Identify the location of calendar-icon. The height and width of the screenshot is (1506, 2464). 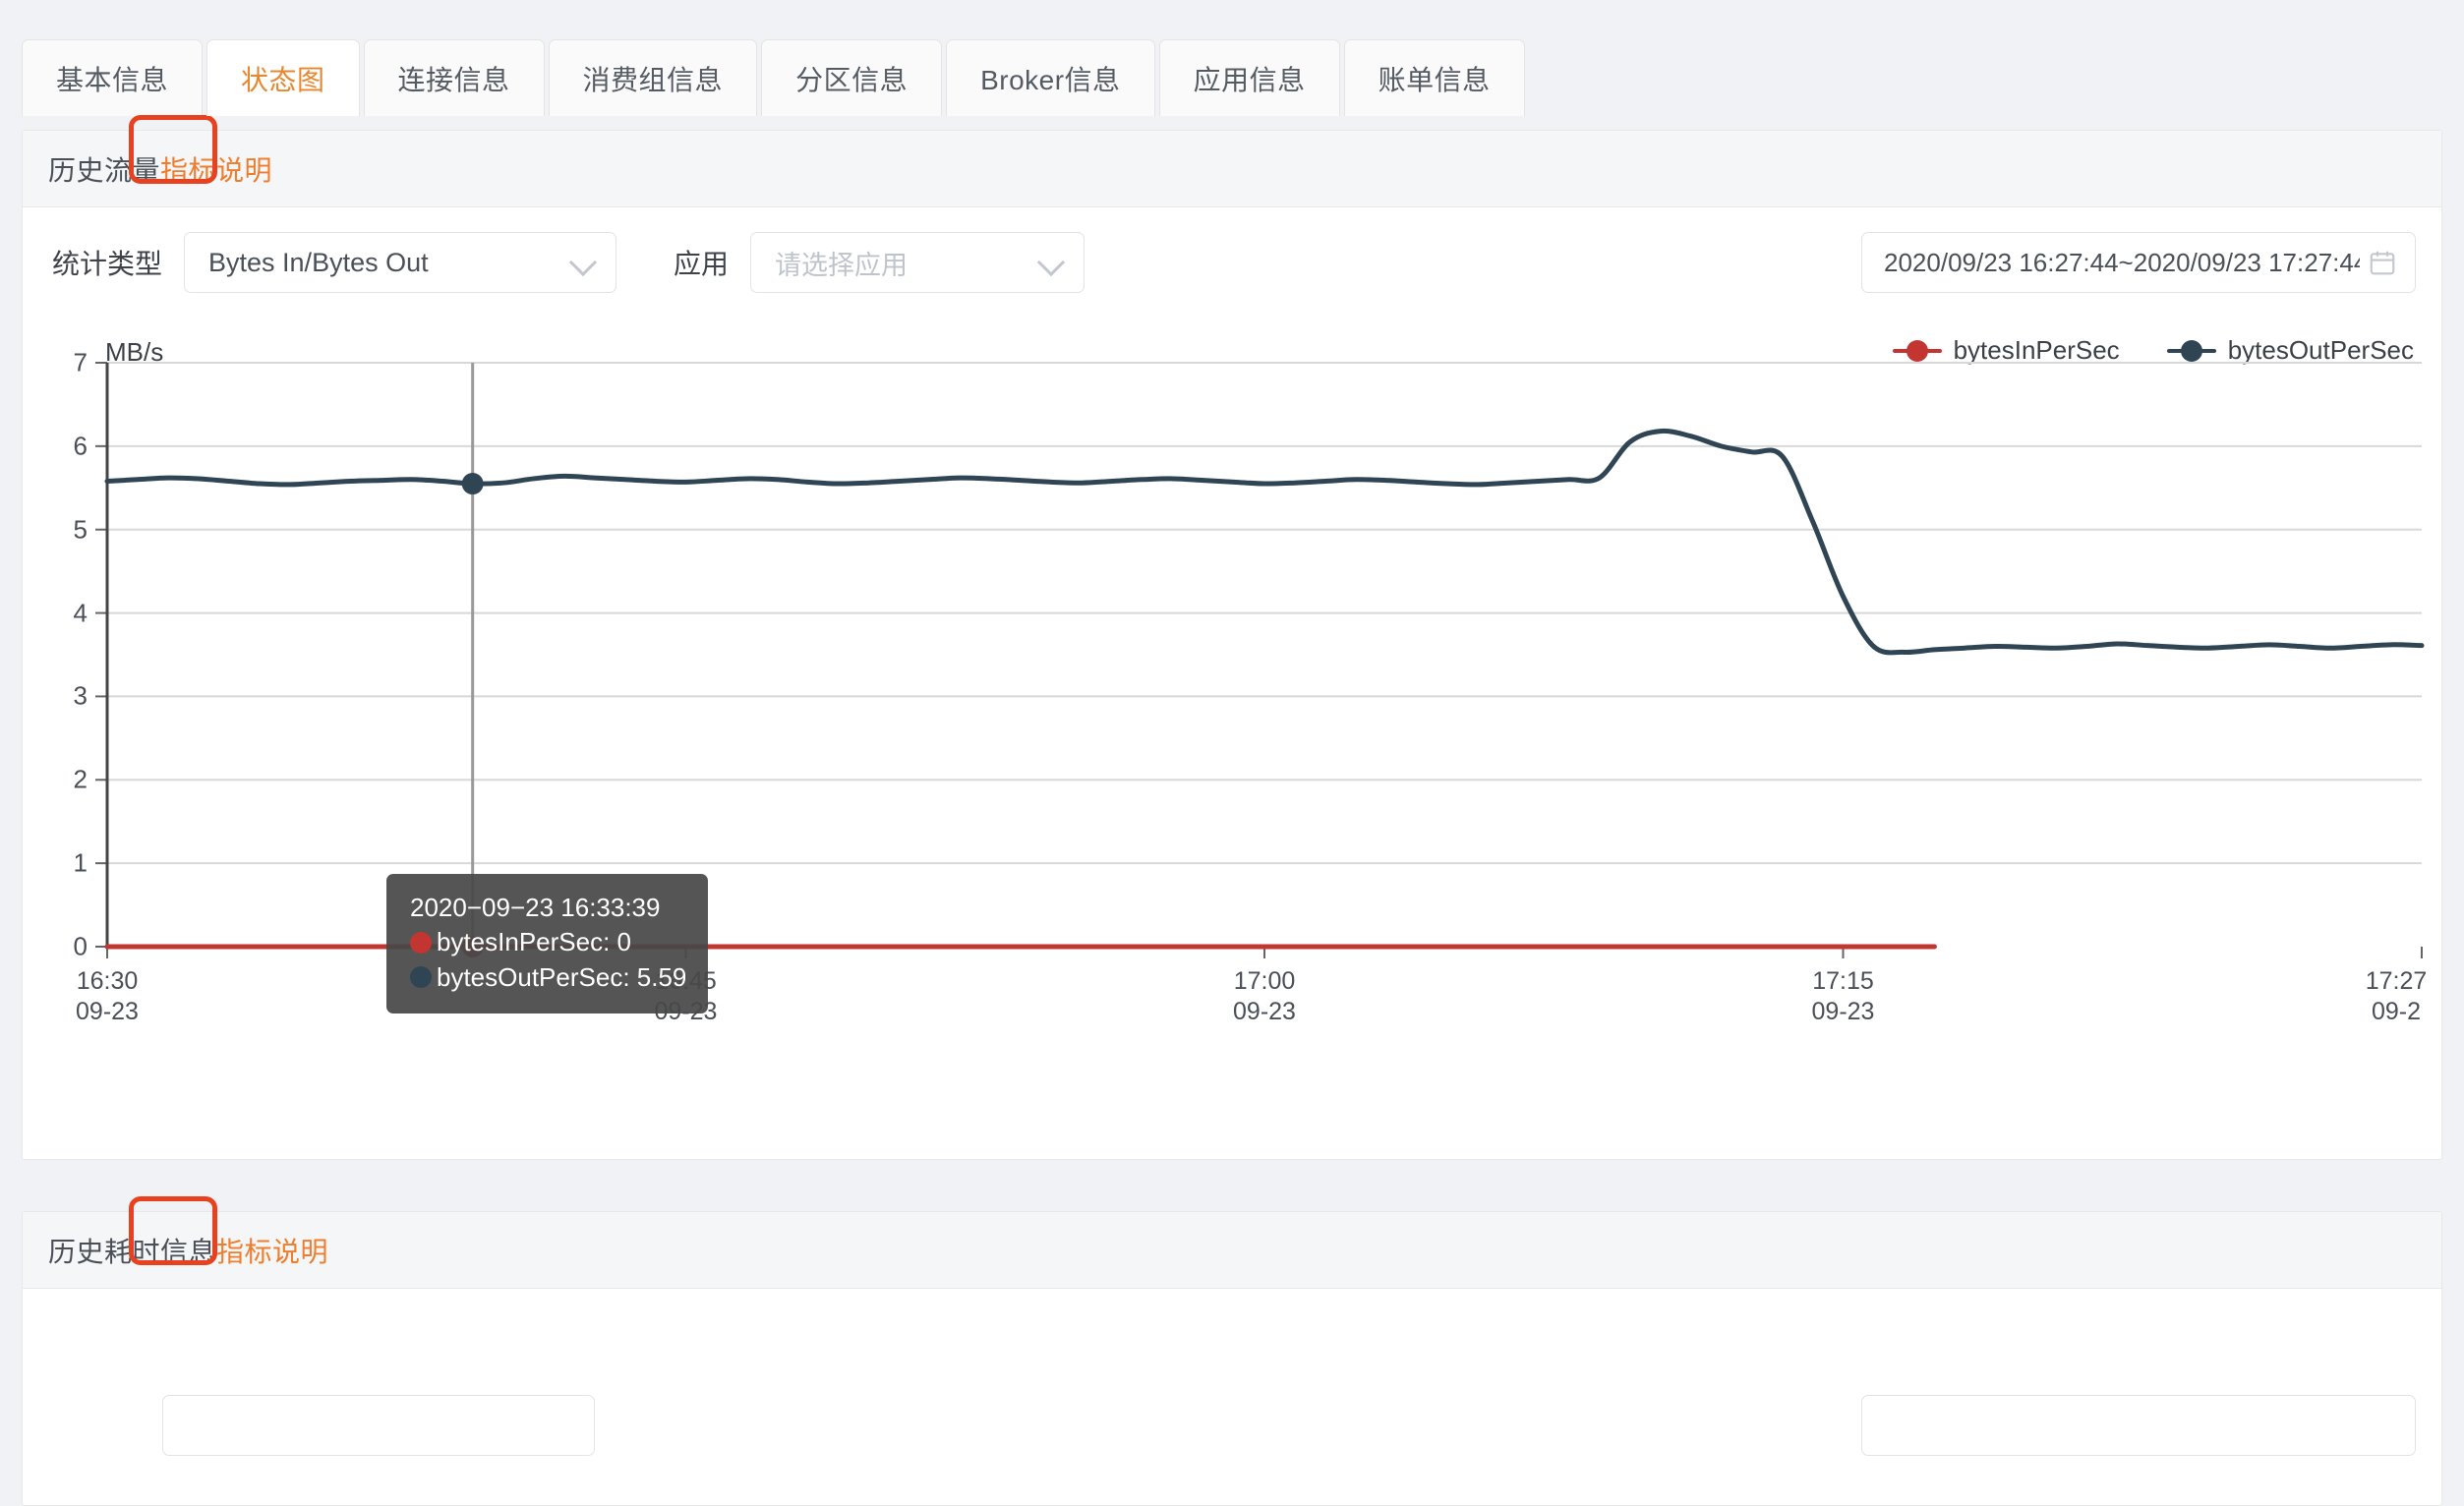
(2382, 262).